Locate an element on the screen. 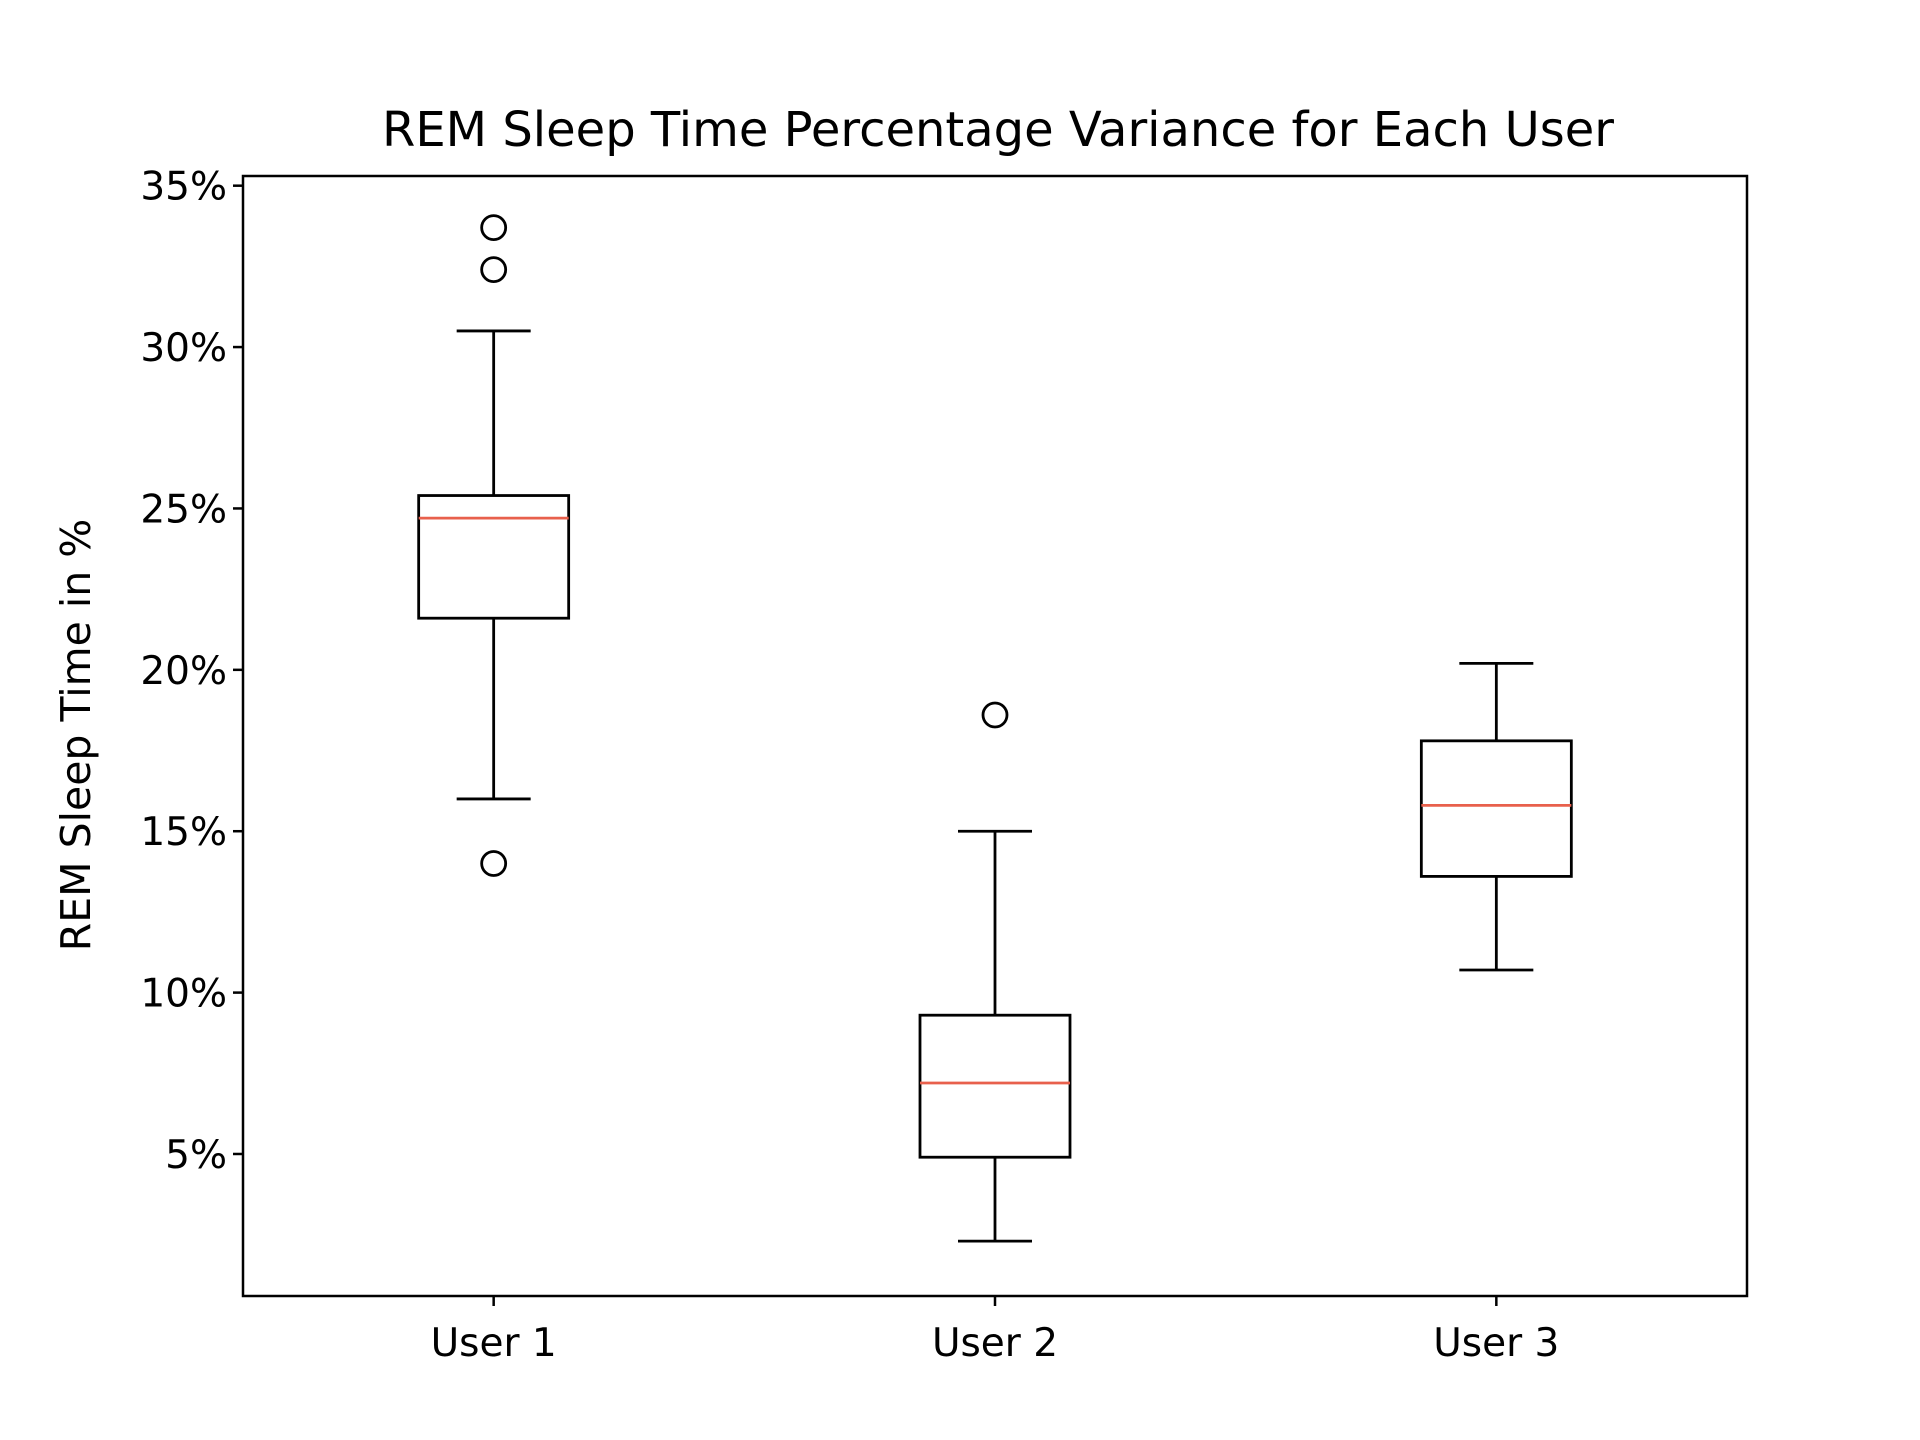 This screenshot has width=1920, height=1440. y-tick-label: 10% is located at coordinates (183, 994).